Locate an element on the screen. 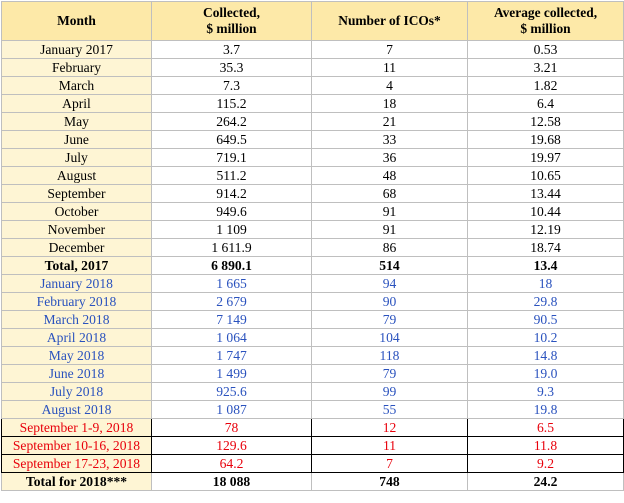 The width and height of the screenshot is (624, 503). cell-icos: 21 is located at coordinates (389, 121).